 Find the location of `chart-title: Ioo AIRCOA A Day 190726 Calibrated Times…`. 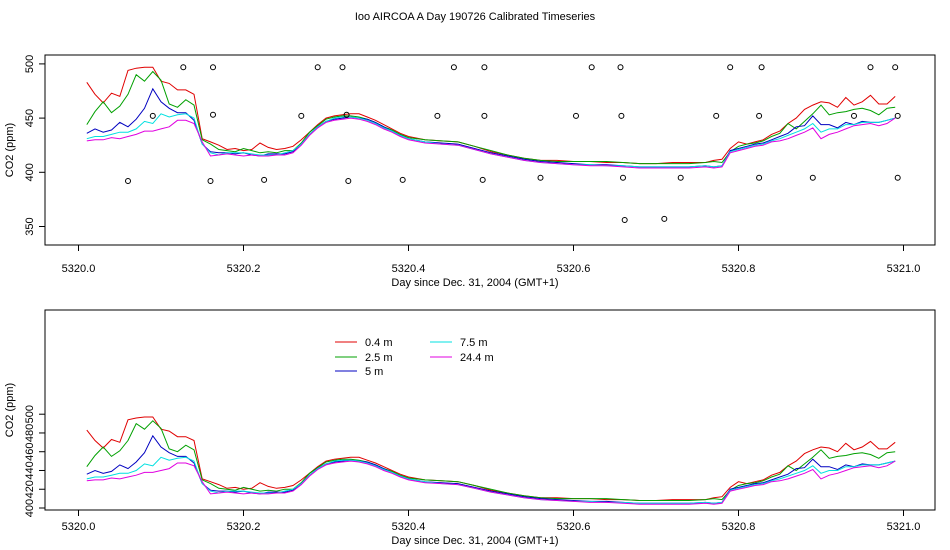

chart-title: Ioo AIRCOA A Day 190726 Calibrated Times… is located at coordinates (475, 17).